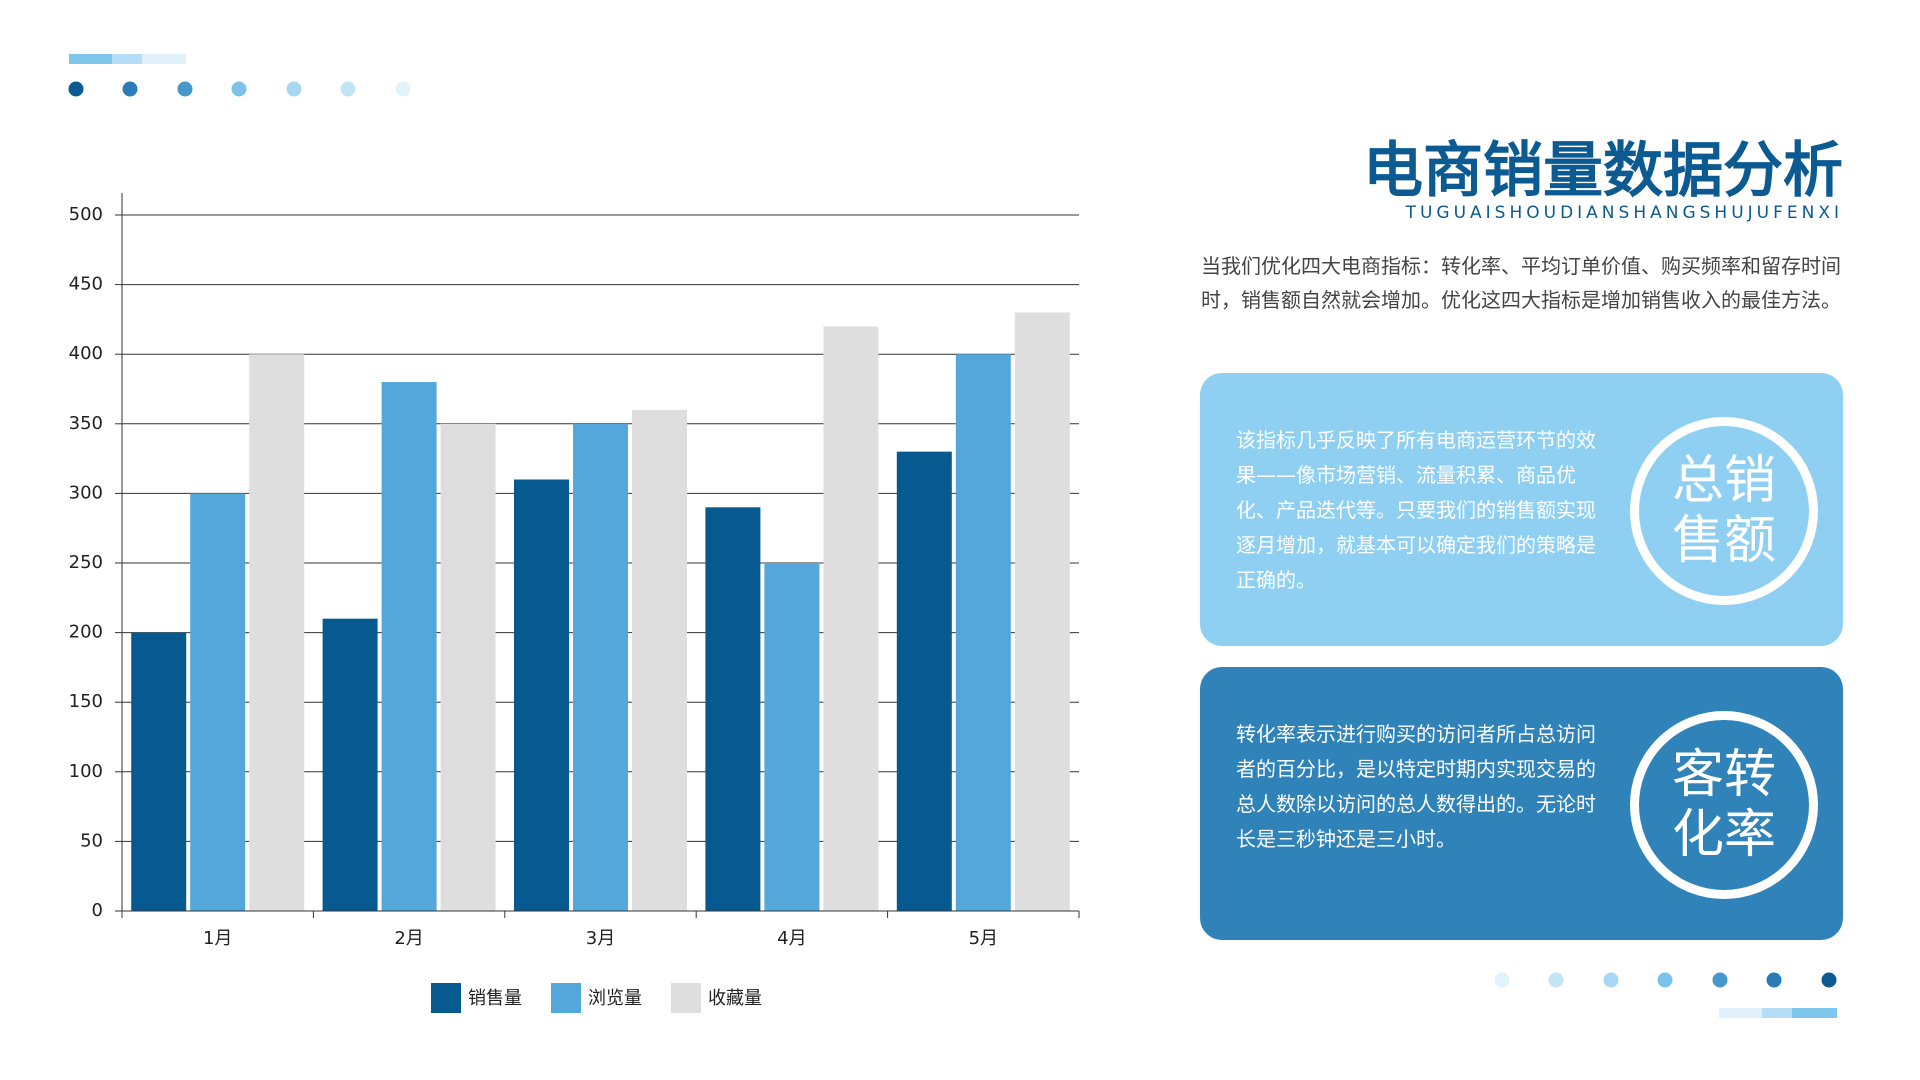 The image size is (1920, 1080). I want to click on y-tick-label: 450, so click(86, 284).